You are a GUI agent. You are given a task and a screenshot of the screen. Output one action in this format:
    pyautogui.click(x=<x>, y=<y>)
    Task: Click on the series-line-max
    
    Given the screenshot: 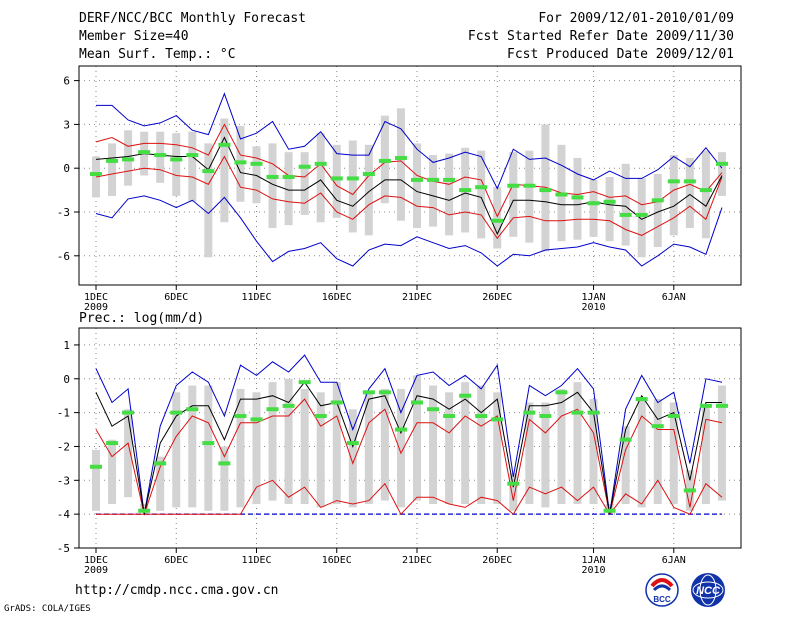 What is the action you would take?
    pyautogui.click(x=409, y=141)
    